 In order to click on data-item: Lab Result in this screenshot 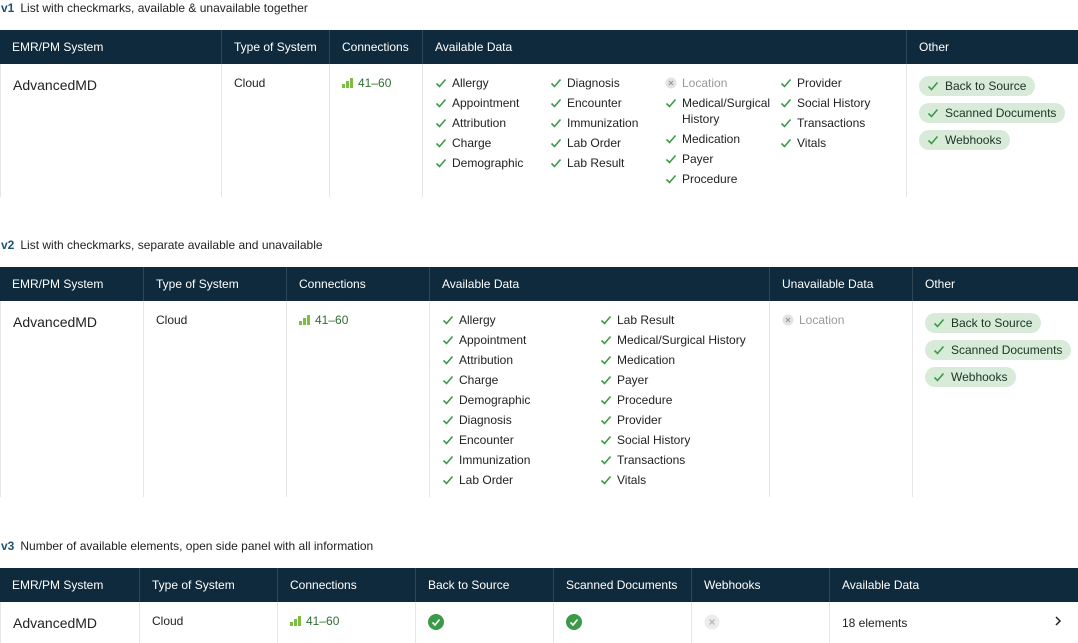, I will do `click(679, 320)`.